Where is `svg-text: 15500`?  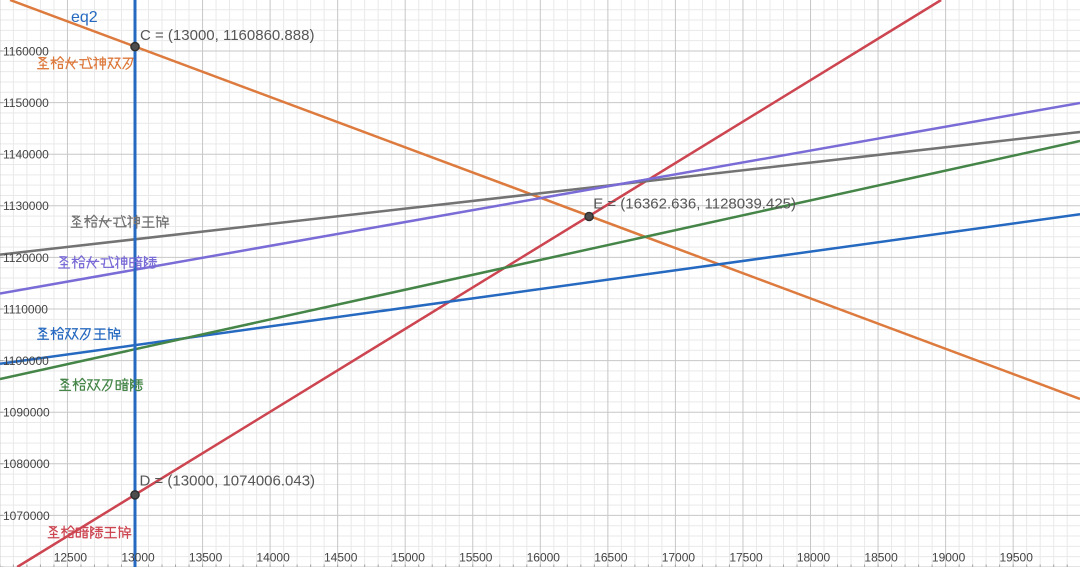 svg-text: 15500 is located at coordinates (476, 558).